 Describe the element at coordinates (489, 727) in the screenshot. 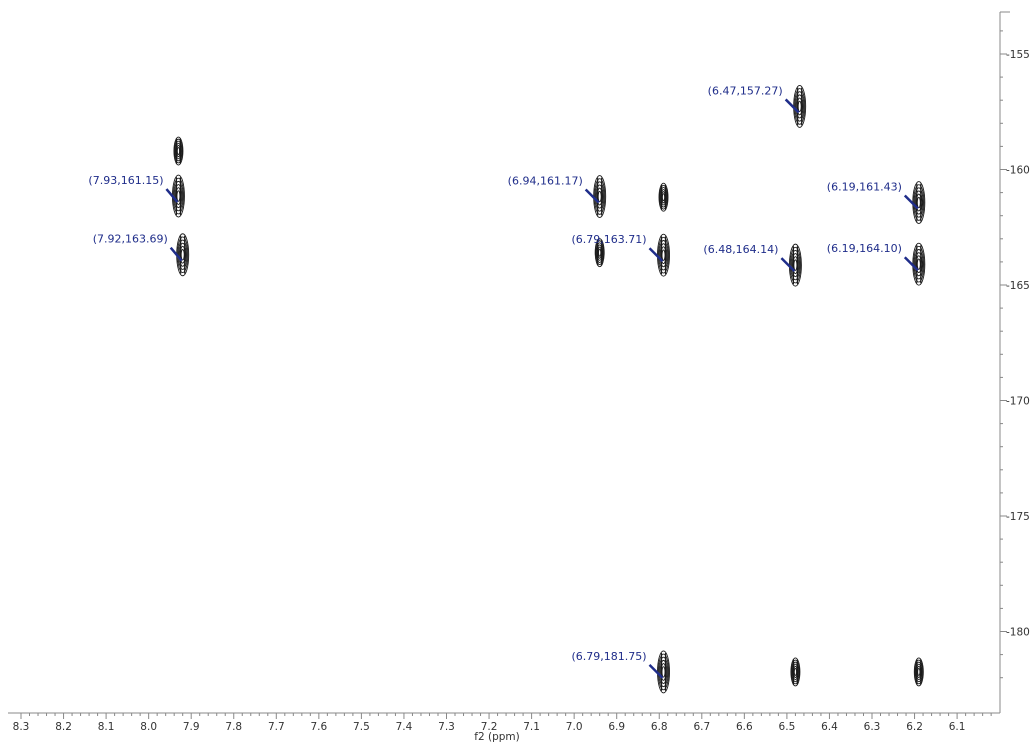

I see `x-tick-label: 7.2` at that location.